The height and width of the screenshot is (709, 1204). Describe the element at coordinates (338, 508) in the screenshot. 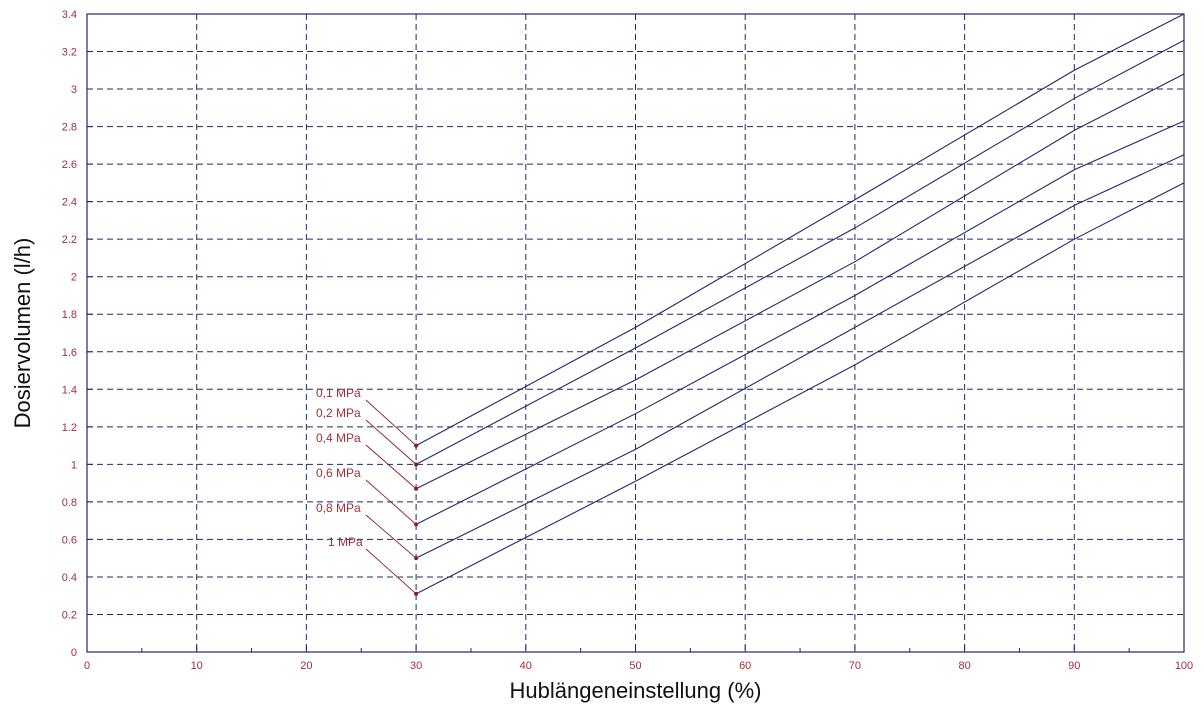

I see `series-label: 0,8 MPa` at that location.